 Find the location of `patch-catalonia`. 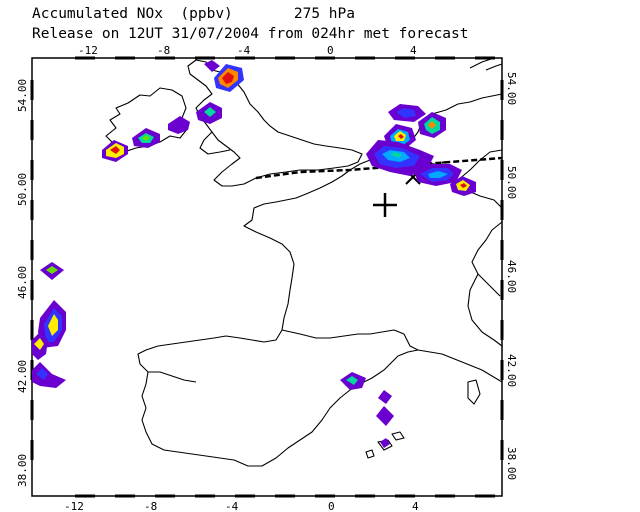

patch-catalonia is located at coordinates (353, 381).